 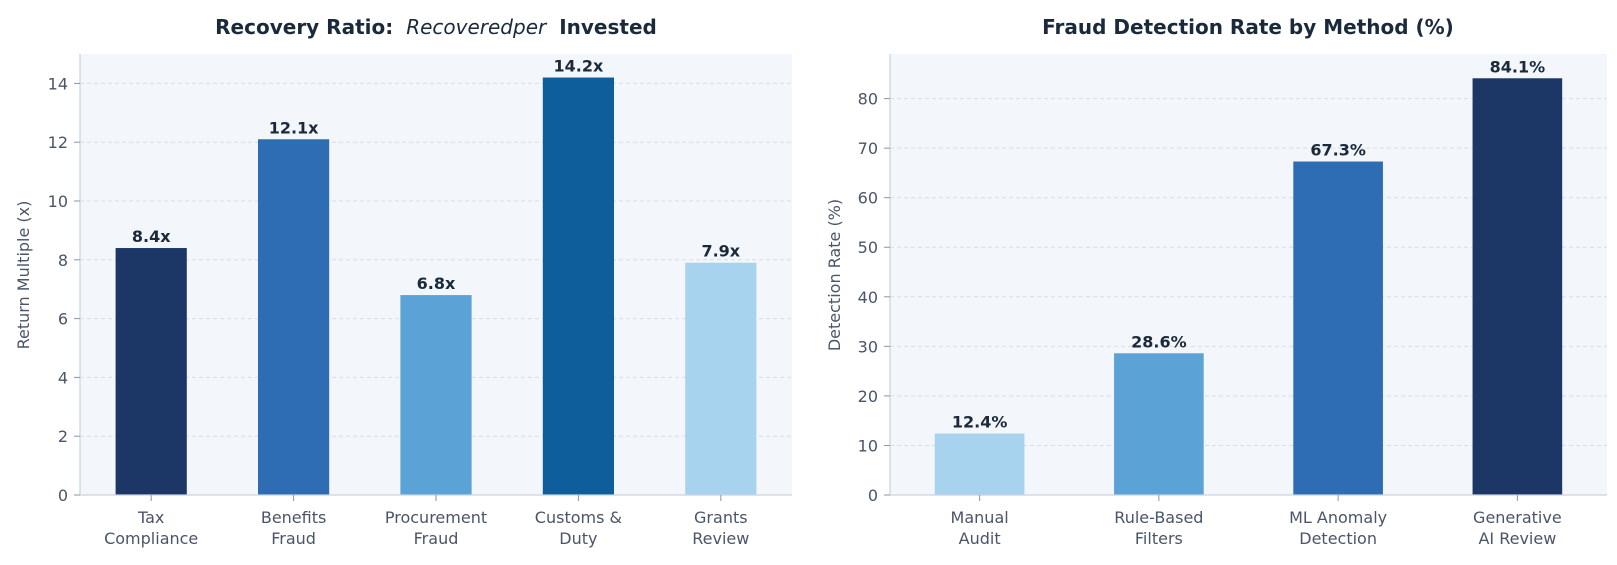 What do you see at coordinates (1158, 528) in the screenshot?
I see `x-tick-label: Rule-Based Filters` at bounding box center [1158, 528].